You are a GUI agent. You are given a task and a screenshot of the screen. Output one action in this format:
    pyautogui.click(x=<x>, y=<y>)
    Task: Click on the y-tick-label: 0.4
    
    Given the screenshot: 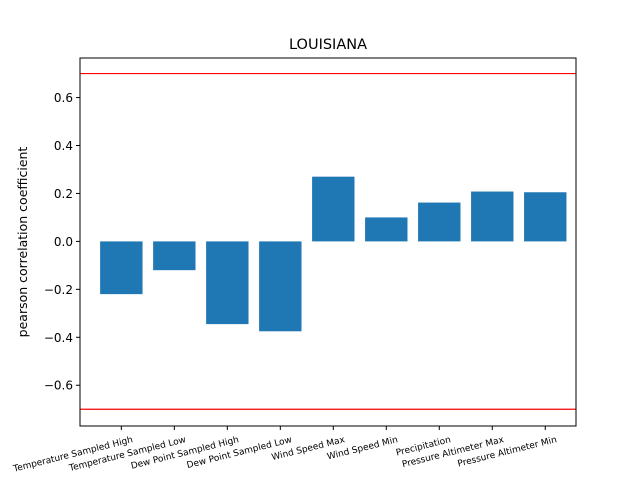 What is the action you would take?
    pyautogui.click(x=63, y=146)
    